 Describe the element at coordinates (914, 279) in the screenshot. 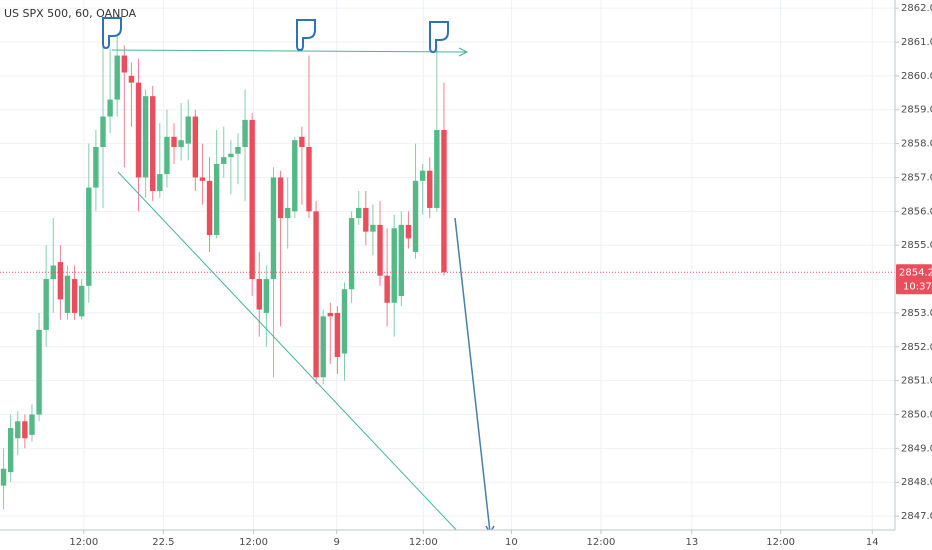

I see `last-price-box` at that location.